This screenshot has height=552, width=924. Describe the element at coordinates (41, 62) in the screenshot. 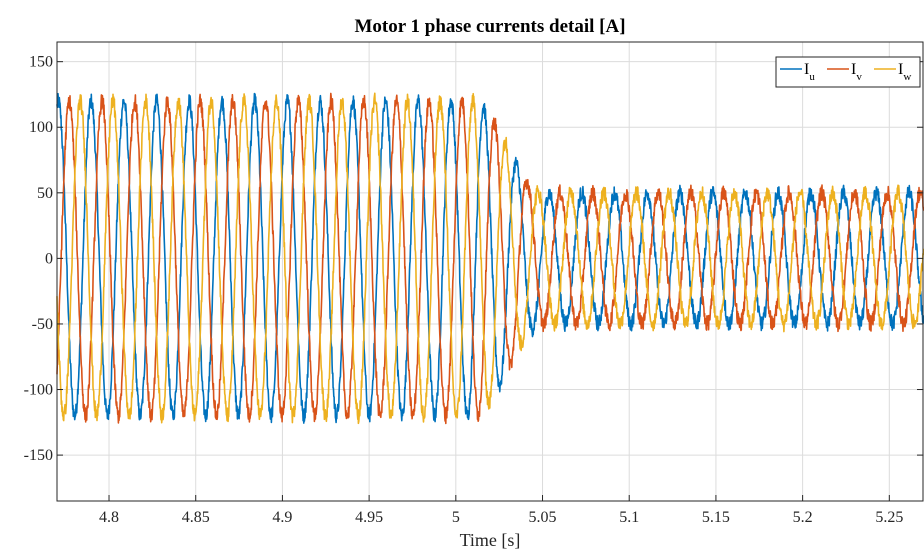

I see `y-tick-label: 150` at that location.